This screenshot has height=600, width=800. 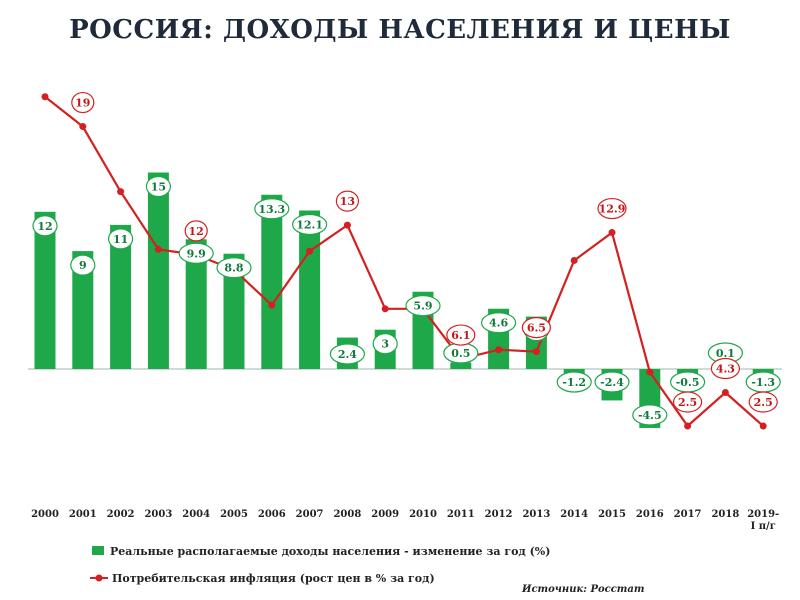 I want to click on line-point-2014, so click(x=574, y=260).